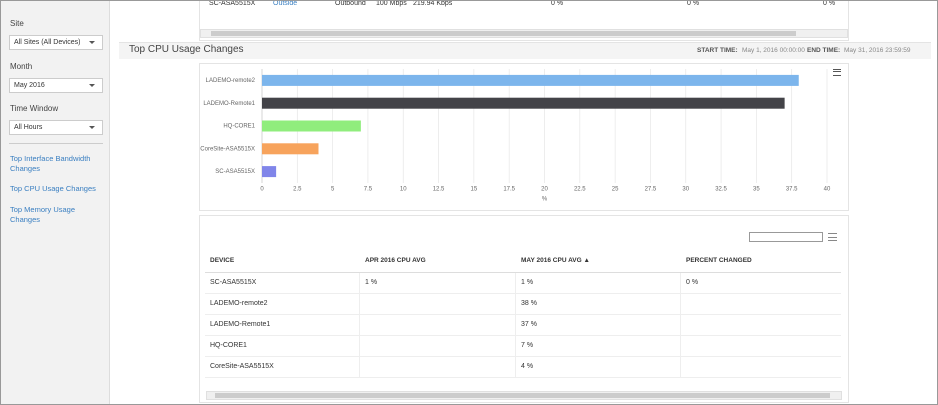 Image resolution: width=938 pixels, height=405 pixels. I want to click on nav-link: Top CPU Usage Changes, so click(53, 188).